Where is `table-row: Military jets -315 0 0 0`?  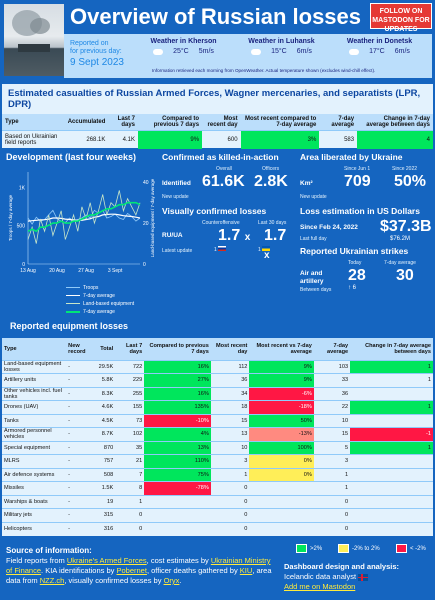
table-row: Military jets -315 0 0 0 is located at coordinates (217, 515).